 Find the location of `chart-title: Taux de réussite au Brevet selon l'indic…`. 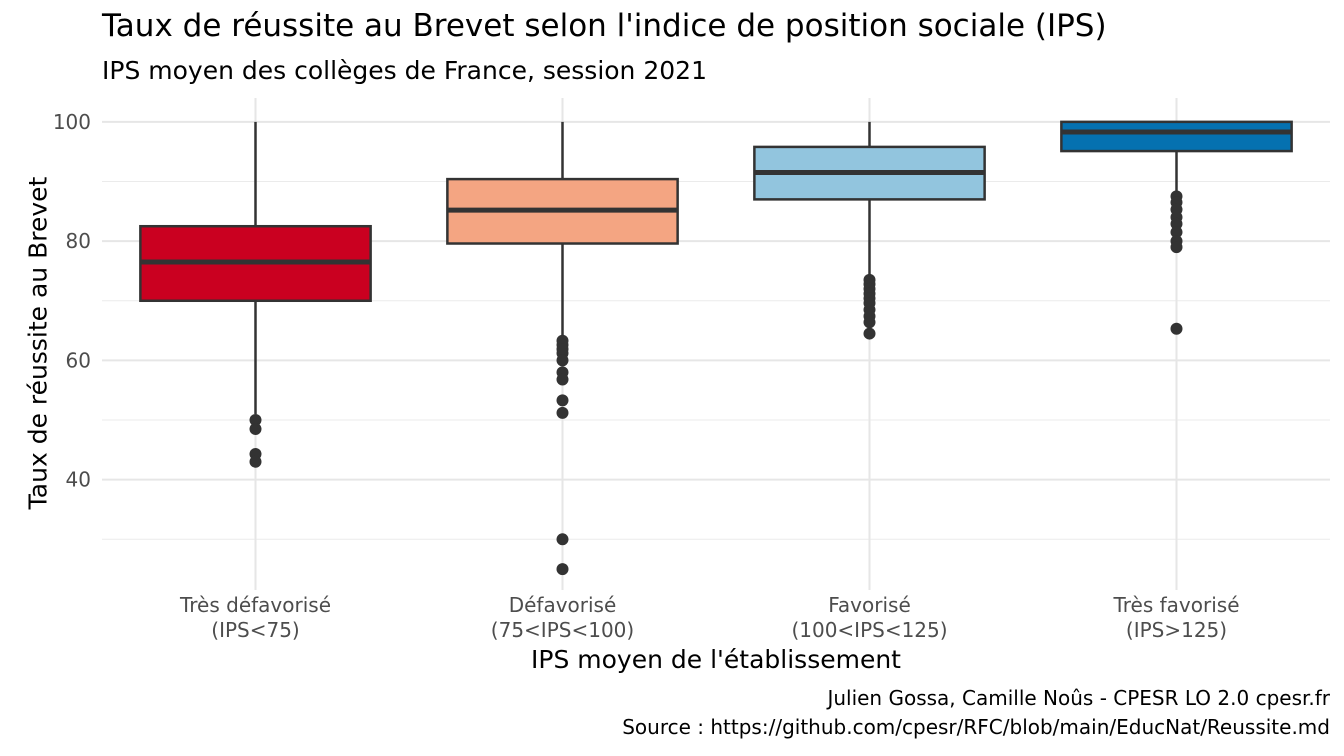

chart-title: Taux de réussite au Brevet selon l'indic… is located at coordinates (604, 26).